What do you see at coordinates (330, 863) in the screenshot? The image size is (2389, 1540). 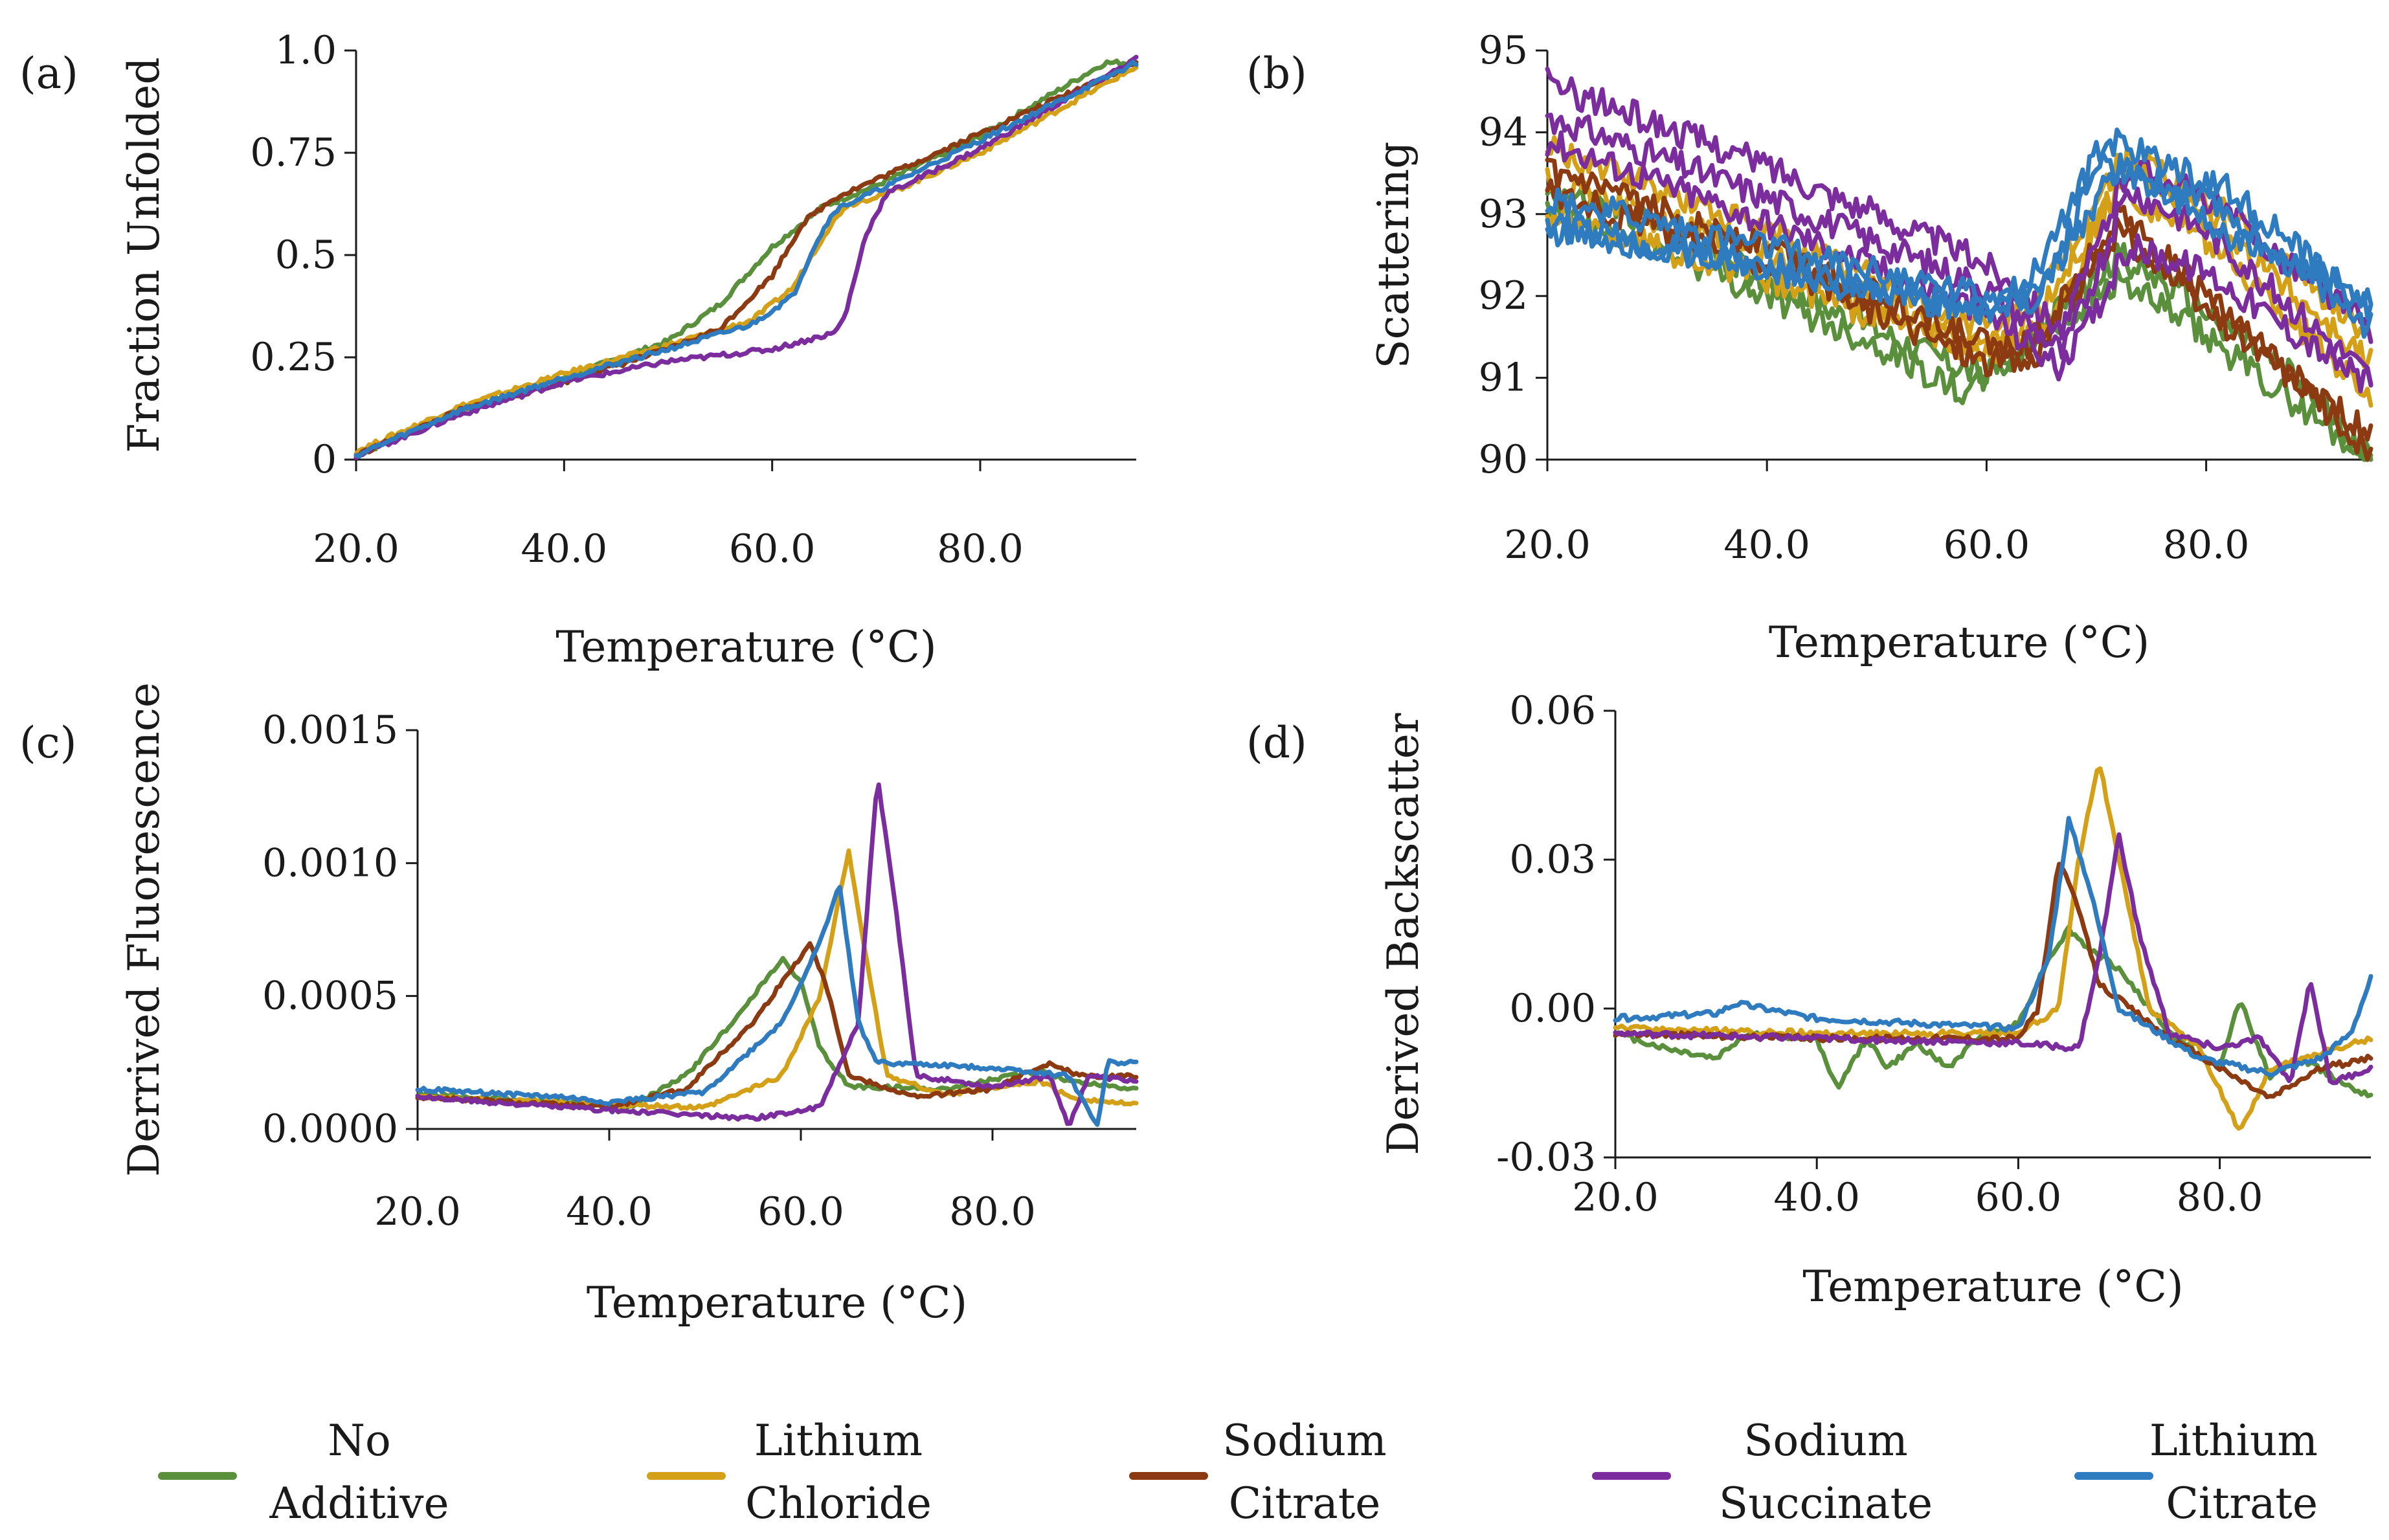 I see `y-tick-label: 0.0010` at bounding box center [330, 863].